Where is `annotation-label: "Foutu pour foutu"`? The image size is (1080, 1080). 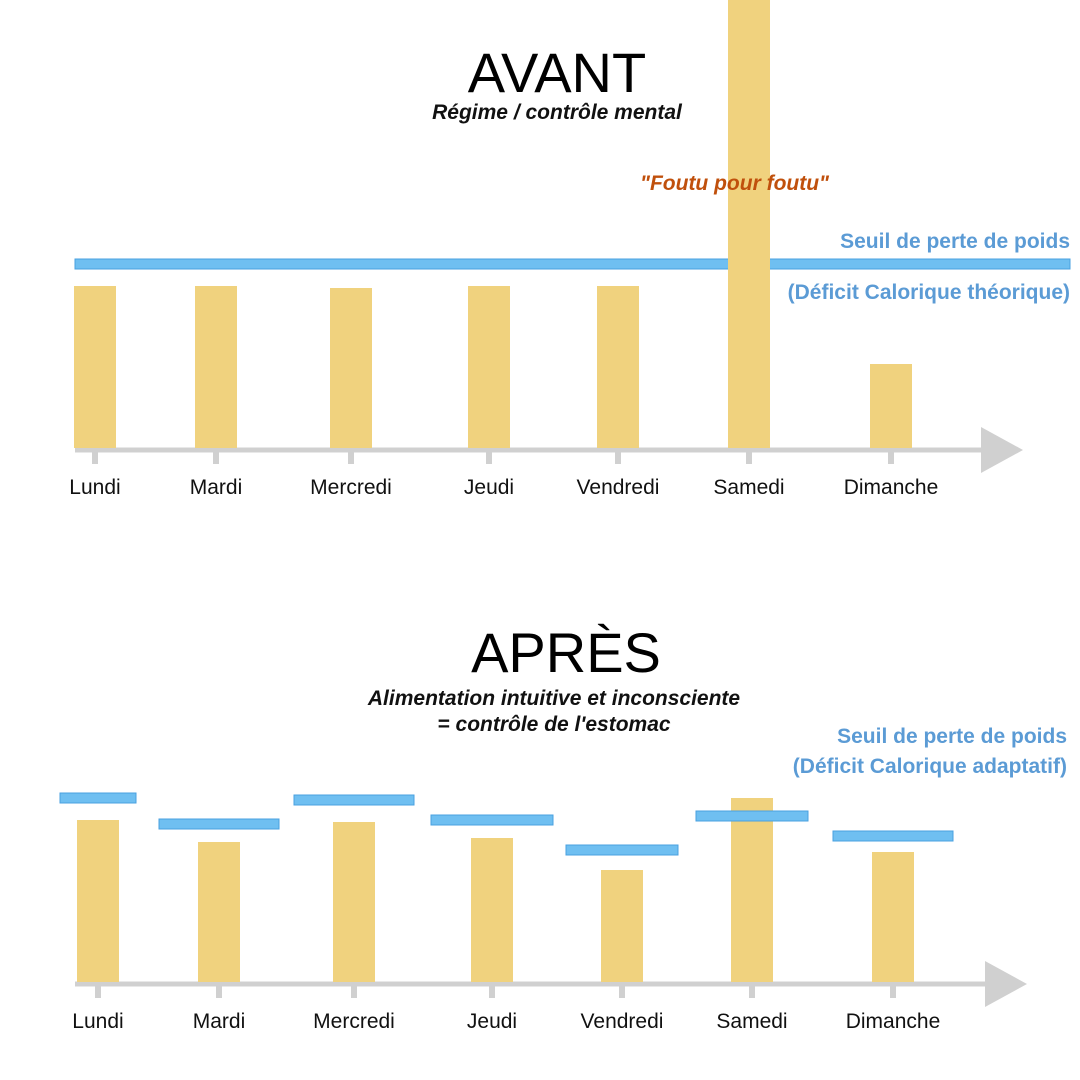
annotation-label: "Foutu pour foutu" is located at coordinates (735, 183).